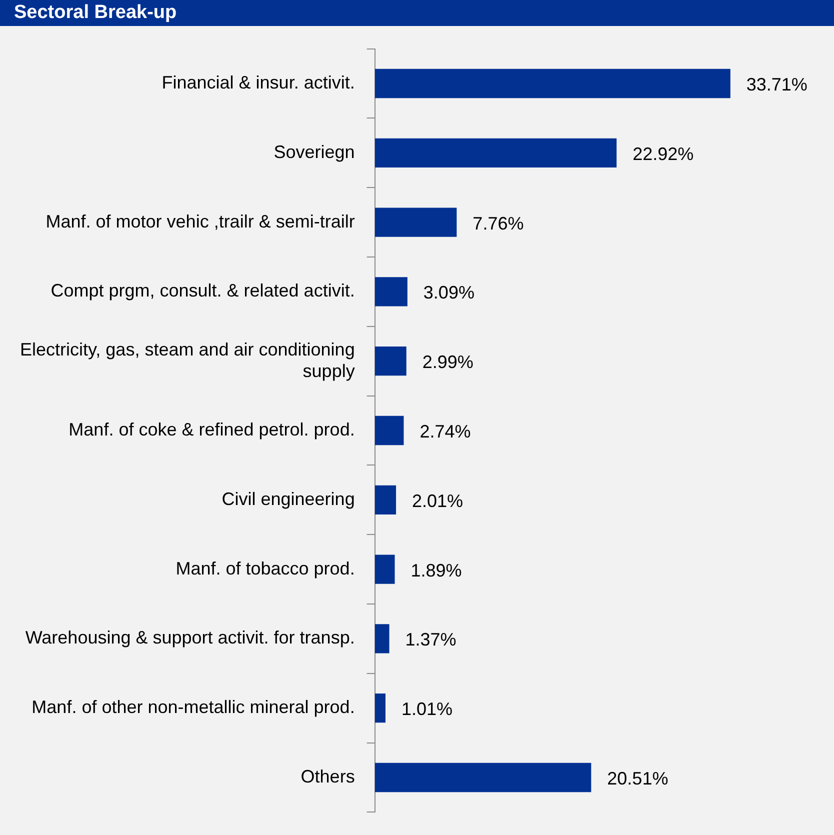  What do you see at coordinates (187, 360) in the screenshot?
I see `y-tick-label: Electricity, gas, steam and air conditioning supply` at bounding box center [187, 360].